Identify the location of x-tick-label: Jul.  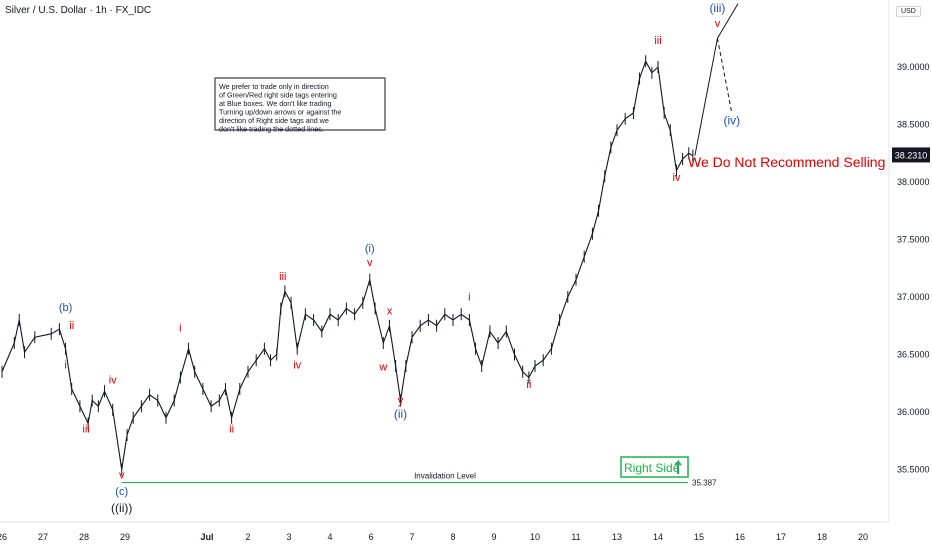
(206, 537).